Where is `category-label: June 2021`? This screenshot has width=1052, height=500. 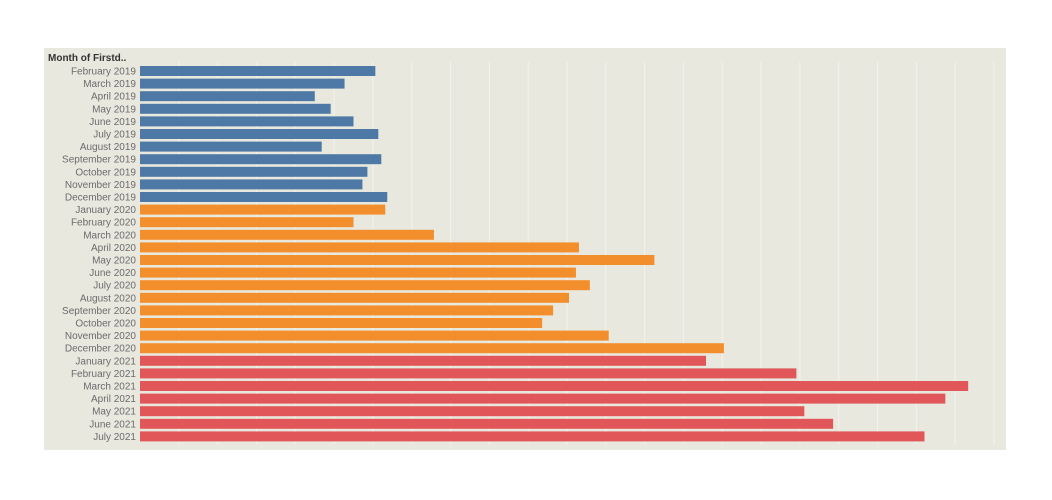 category-label: June 2021 is located at coordinates (112, 424).